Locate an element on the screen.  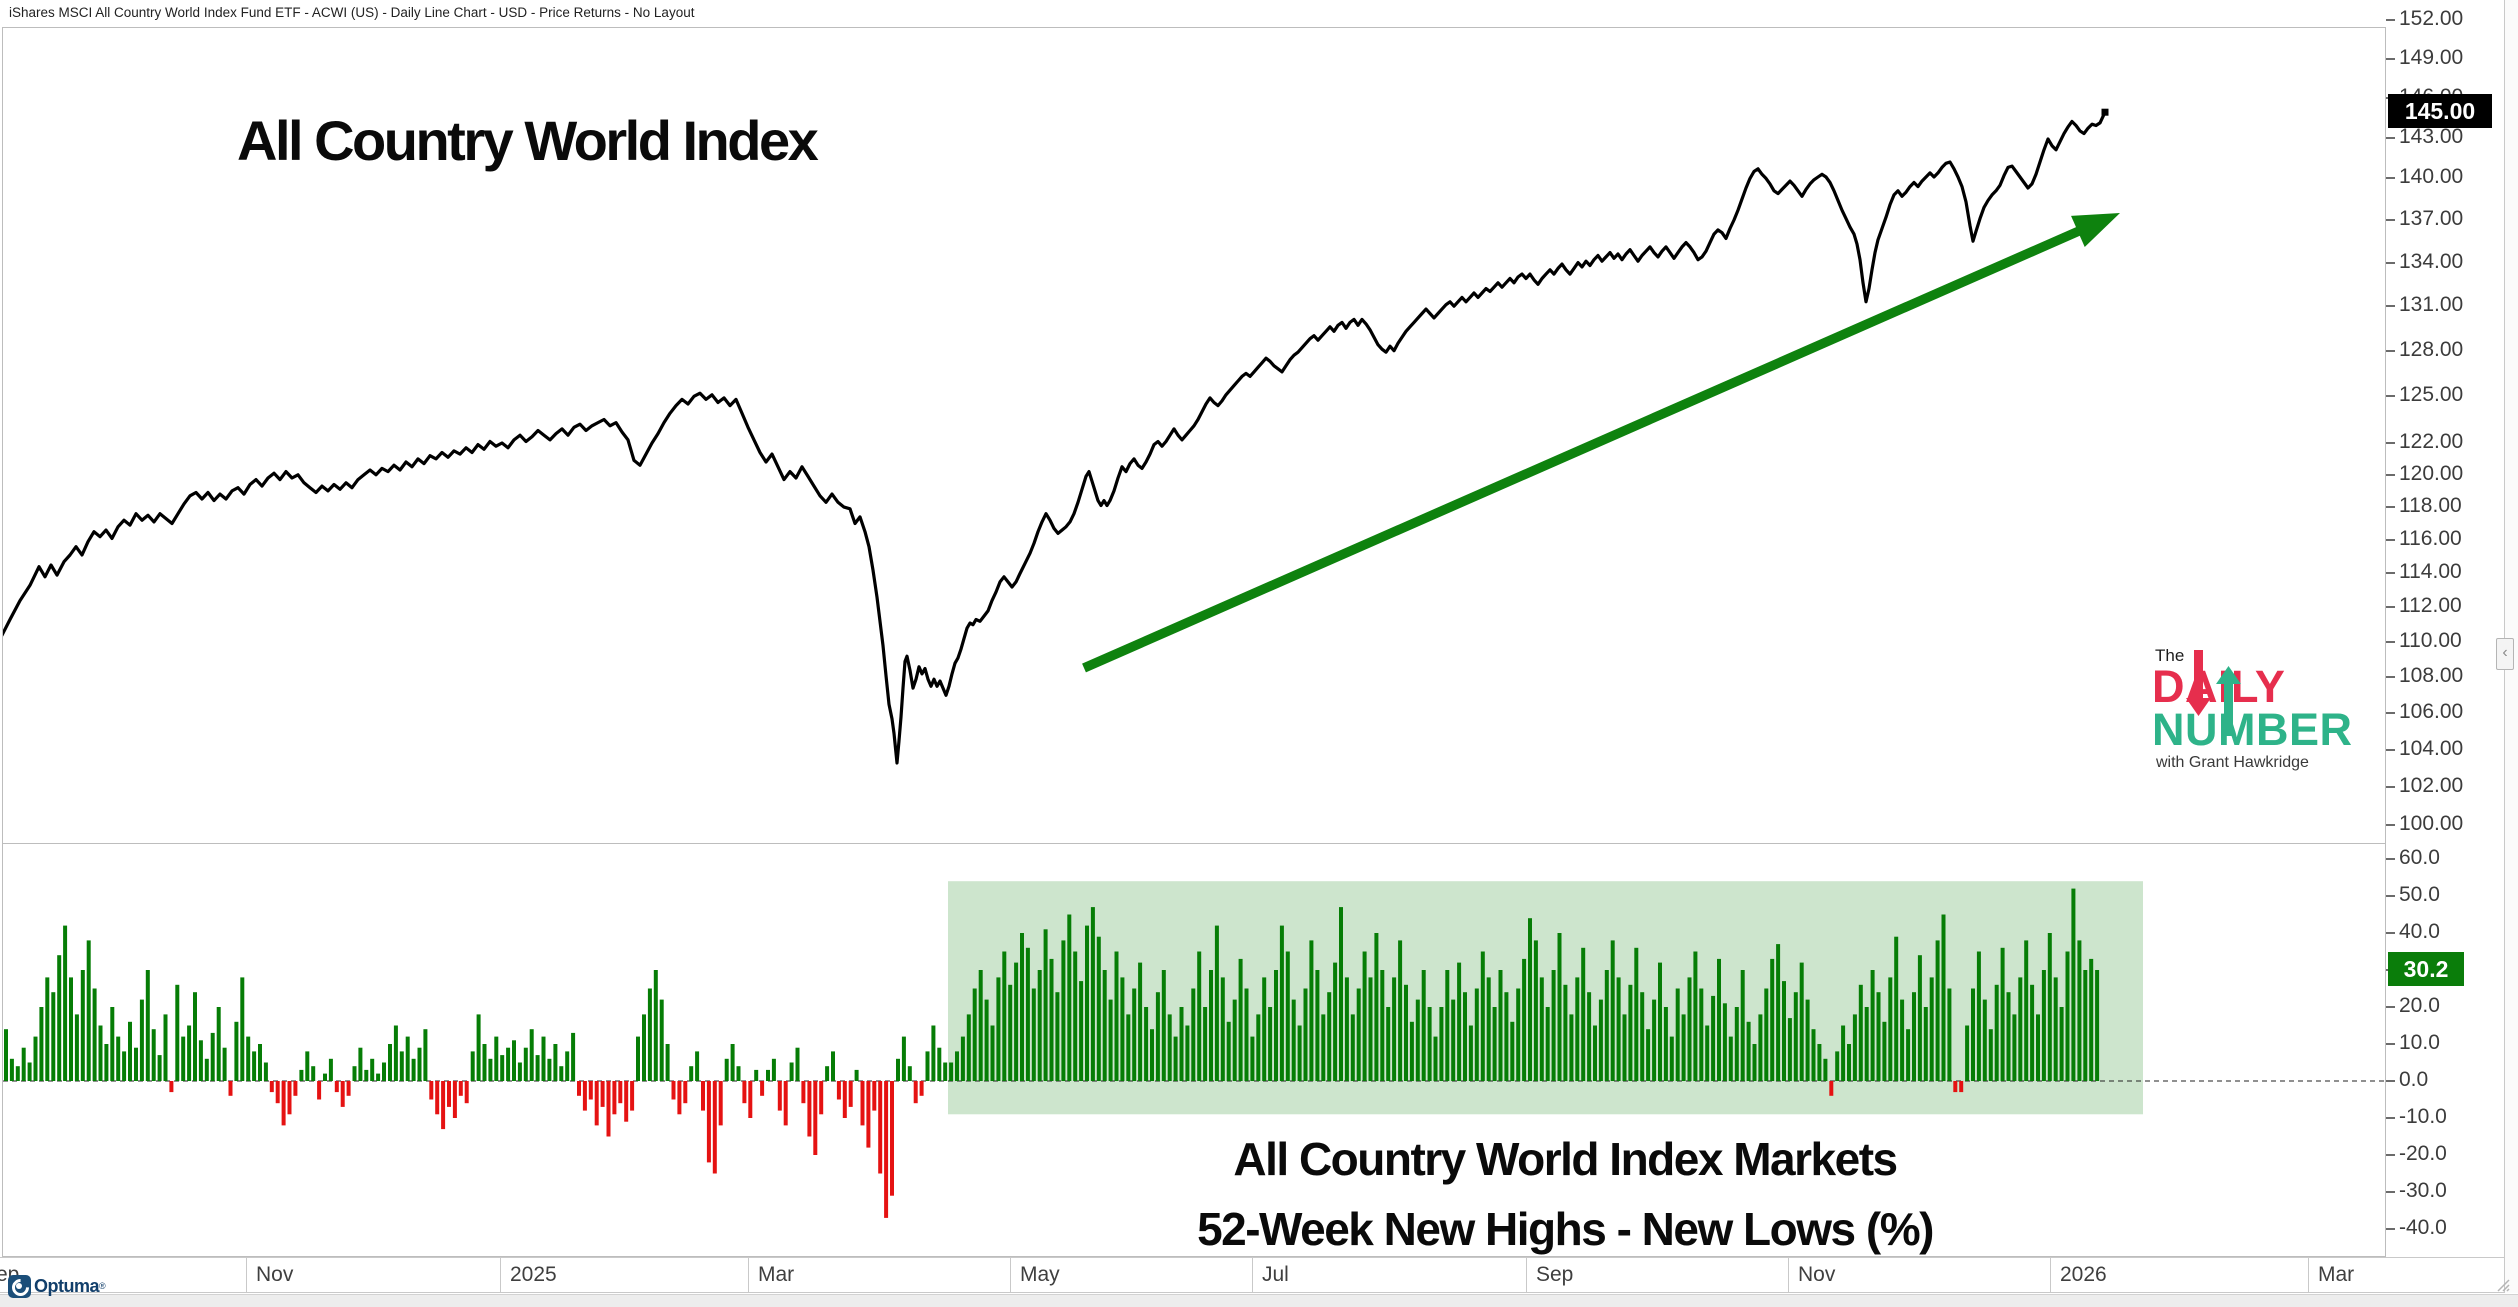
lower-panel-title-line1: All Country World Index Markets is located at coordinates (1565, 1159).